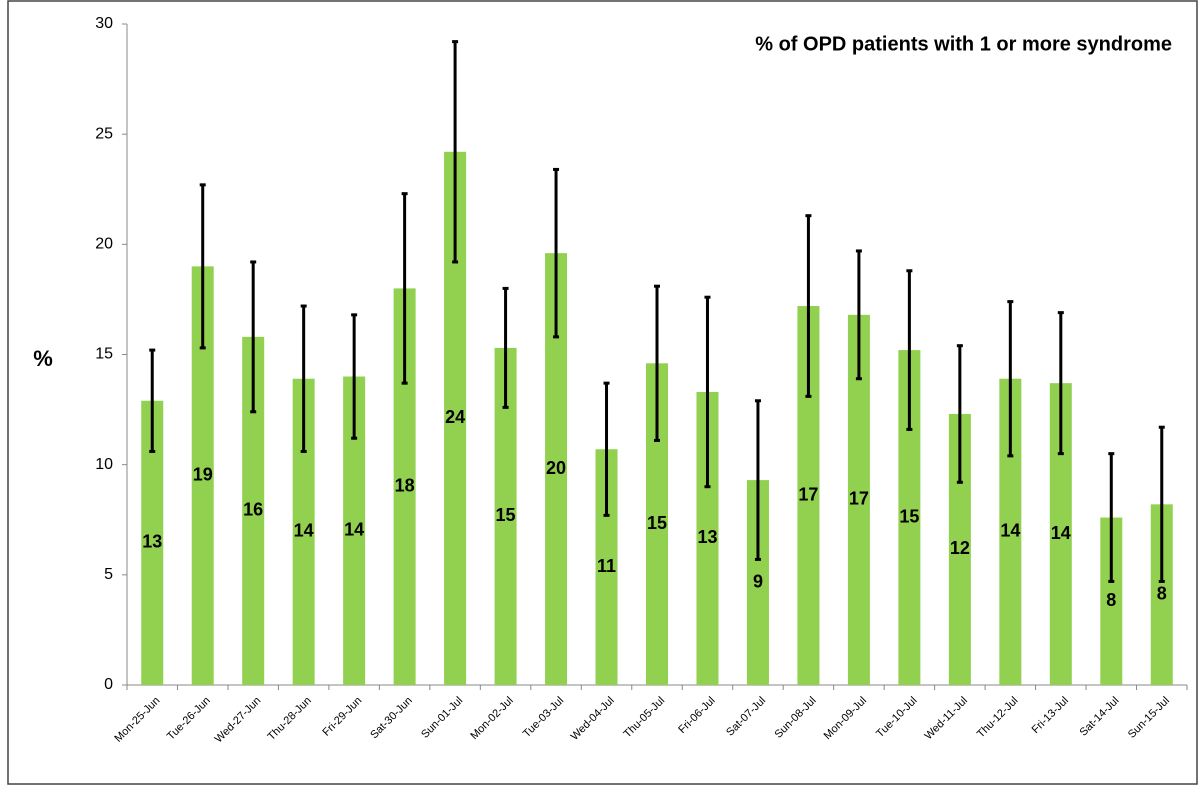 The width and height of the screenshot is (1198, 785). I want to click on x-tick-label: Sat-30-Jun, so click(391, 718).